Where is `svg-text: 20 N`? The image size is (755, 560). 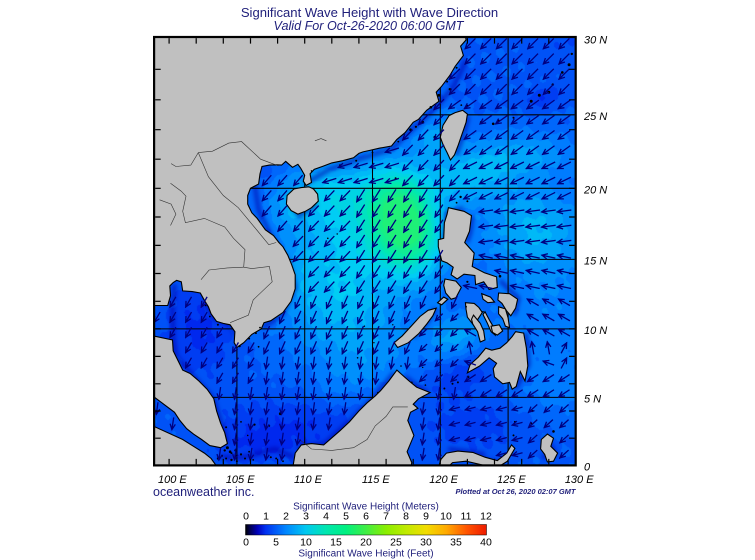
svg-text: 20 N is located at coordinates (595, 190).